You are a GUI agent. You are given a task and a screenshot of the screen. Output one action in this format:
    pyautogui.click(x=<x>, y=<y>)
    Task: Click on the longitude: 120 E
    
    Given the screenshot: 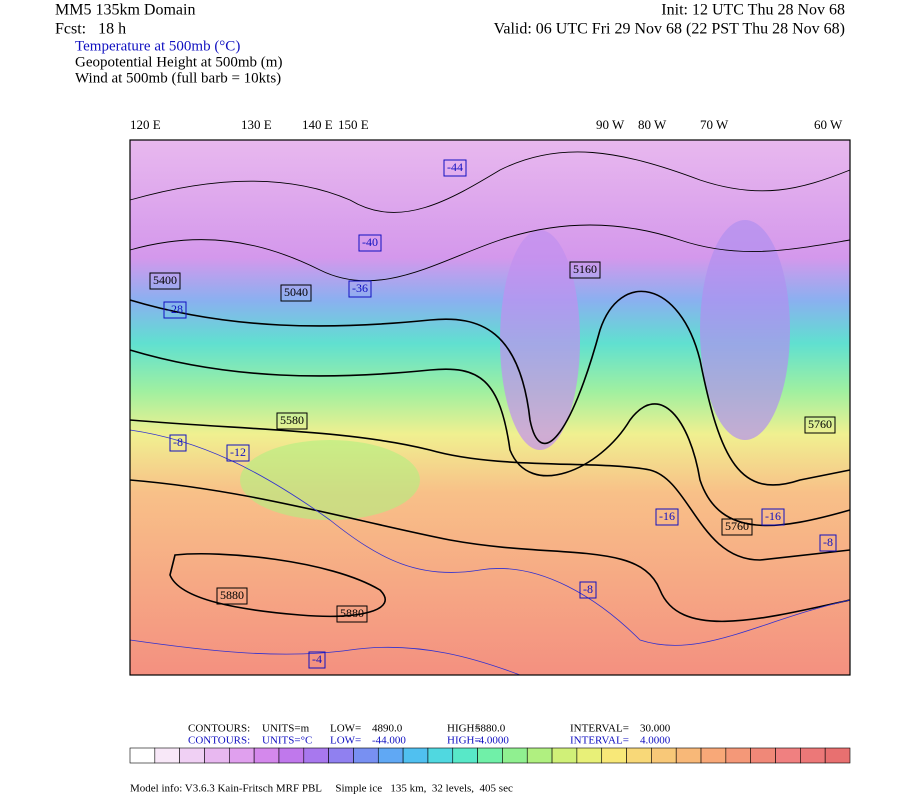 What is the action you would take?
    pyautogui.click(x=145, y=124)
    